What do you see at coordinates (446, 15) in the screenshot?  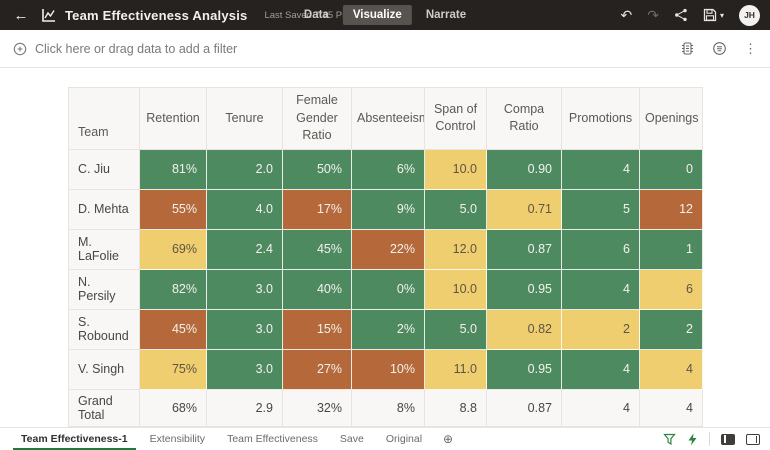 I see `topbar-tab-narrate: Narrate` at bounding box center [446, 15].